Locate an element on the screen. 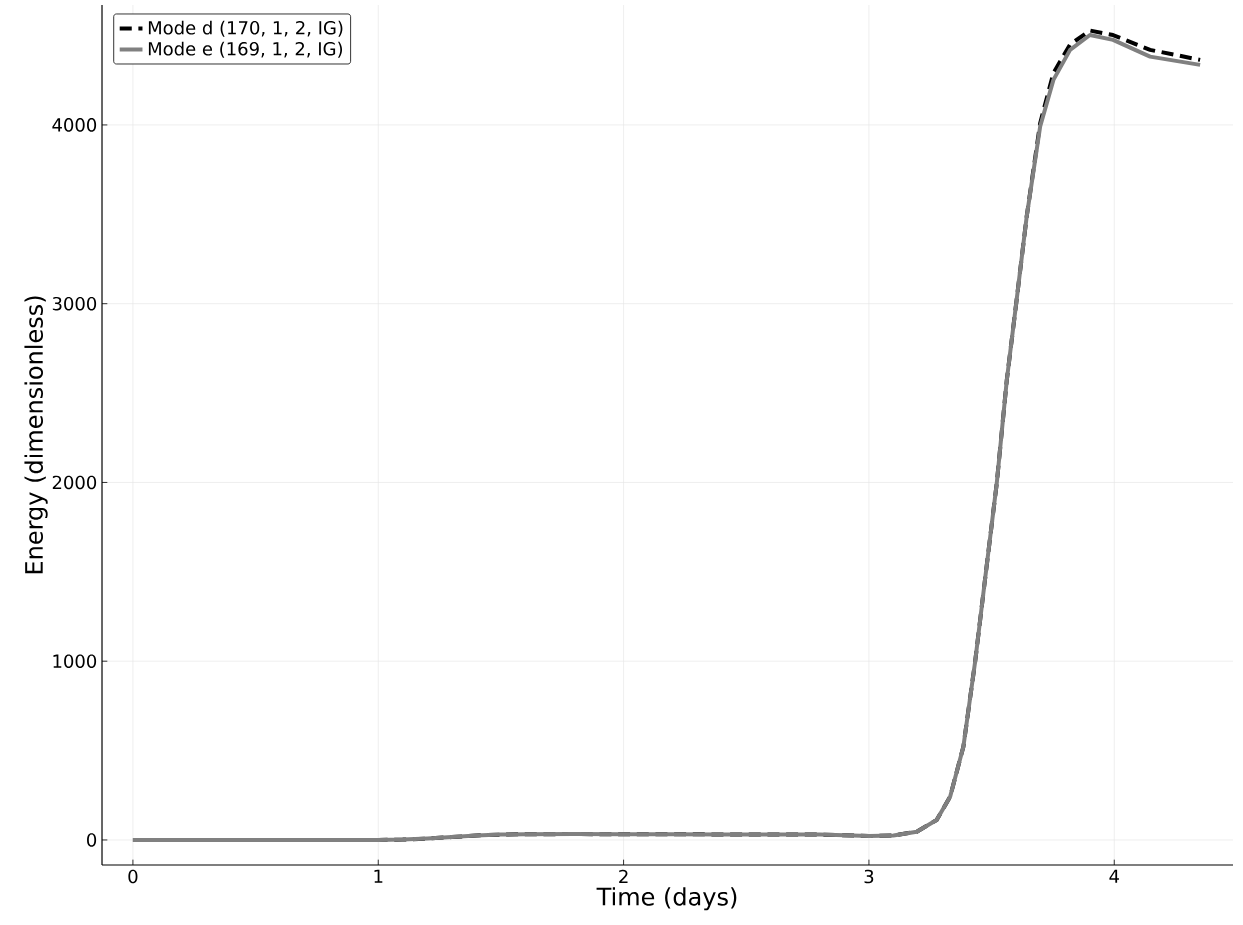 This screenshot has height=925, width=1243. x-tick-label: 0 is located at coordinates (133, 876).